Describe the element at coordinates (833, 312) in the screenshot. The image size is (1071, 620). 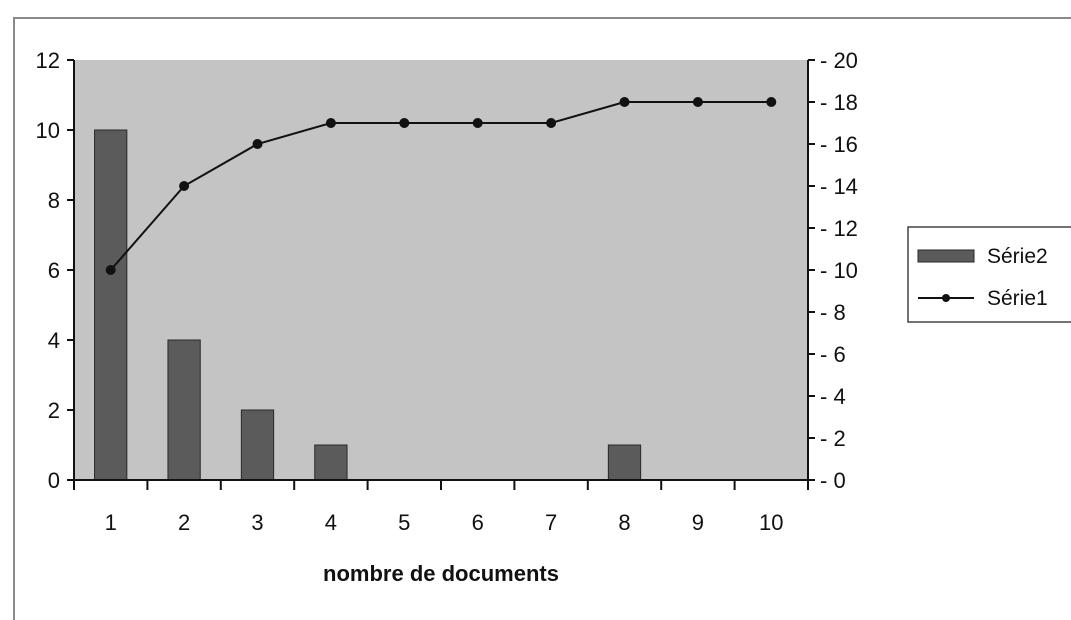
I see `right-y-tick-label: - 8` at that location.